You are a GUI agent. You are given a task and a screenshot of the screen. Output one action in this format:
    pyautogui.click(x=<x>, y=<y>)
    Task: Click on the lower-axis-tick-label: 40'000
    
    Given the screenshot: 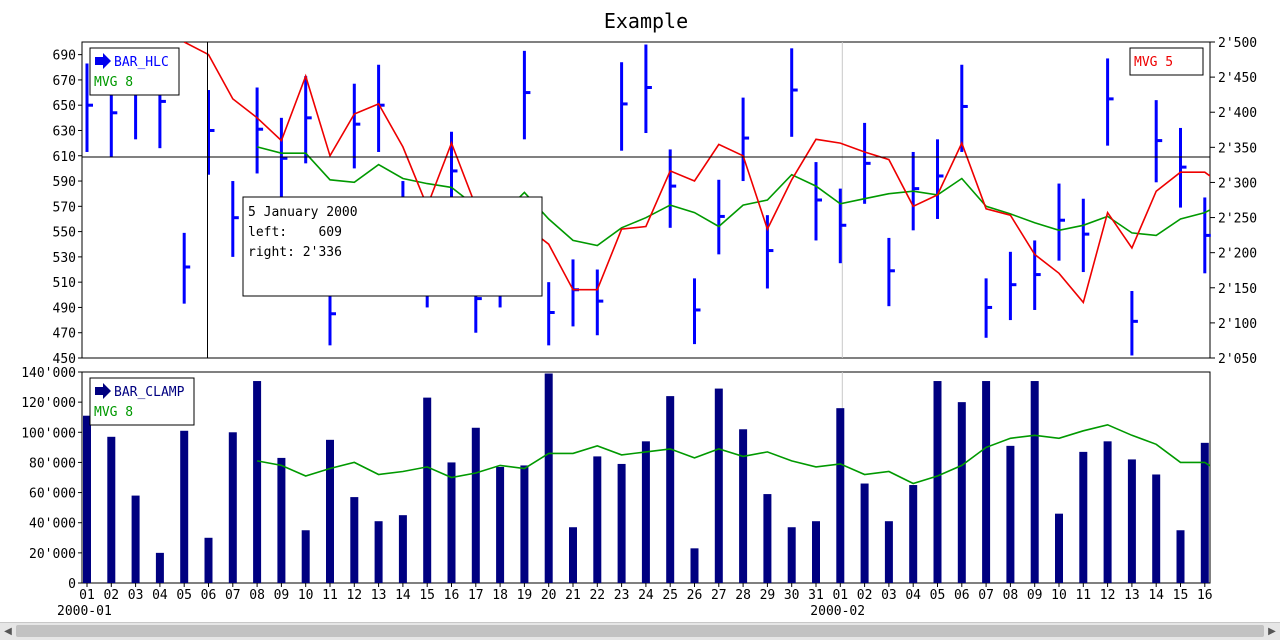 What is the action you would take?
    pyautogui.click(x=52, y=524)
    